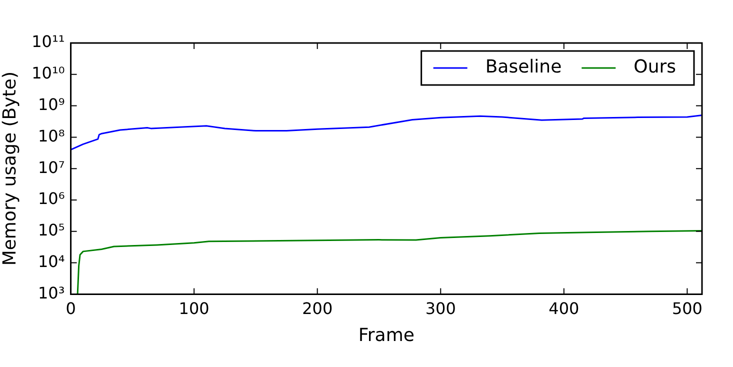 The image size is (733, 367). I want to click on legend-label: Baseline, so click(523, 67).